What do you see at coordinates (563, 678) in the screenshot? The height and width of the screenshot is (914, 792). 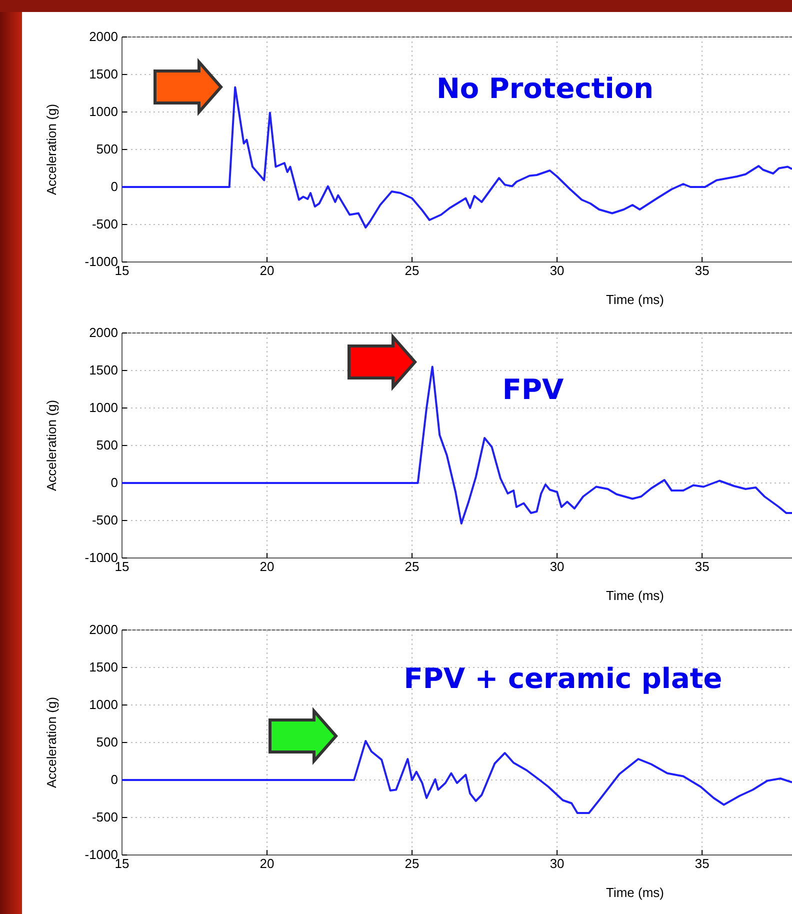 I see `text: FPV + ceramic plate` at bounding box center [563, 678].